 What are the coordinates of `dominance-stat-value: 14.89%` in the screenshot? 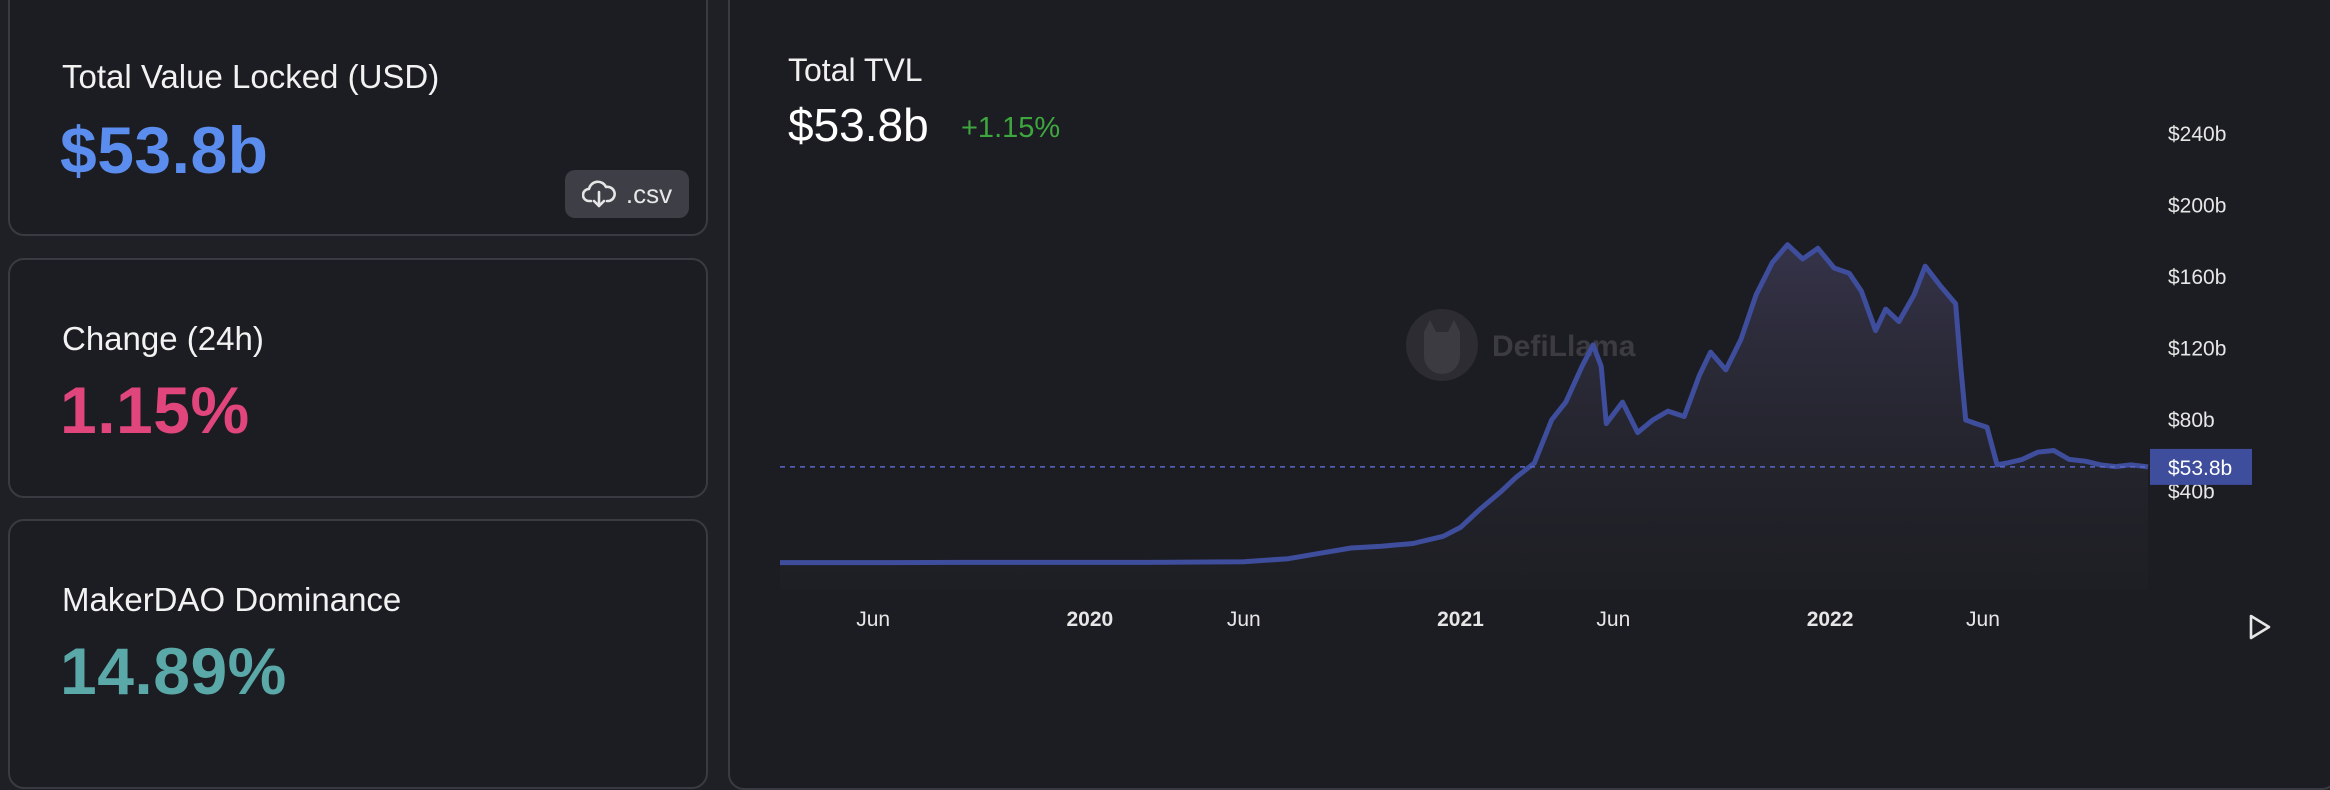 It's located at (173, 671).